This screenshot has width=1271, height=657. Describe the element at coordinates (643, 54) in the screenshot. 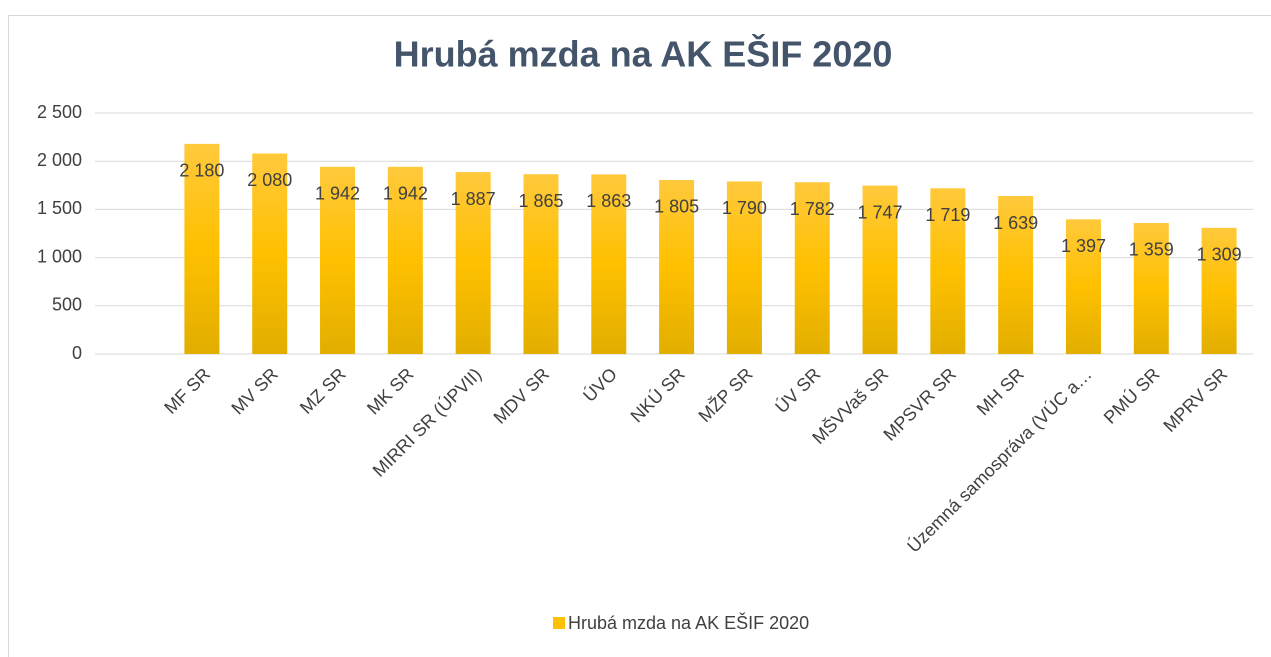

I see `chart-title: Hrubá mzda na AK EŠIF 2020` at that location.